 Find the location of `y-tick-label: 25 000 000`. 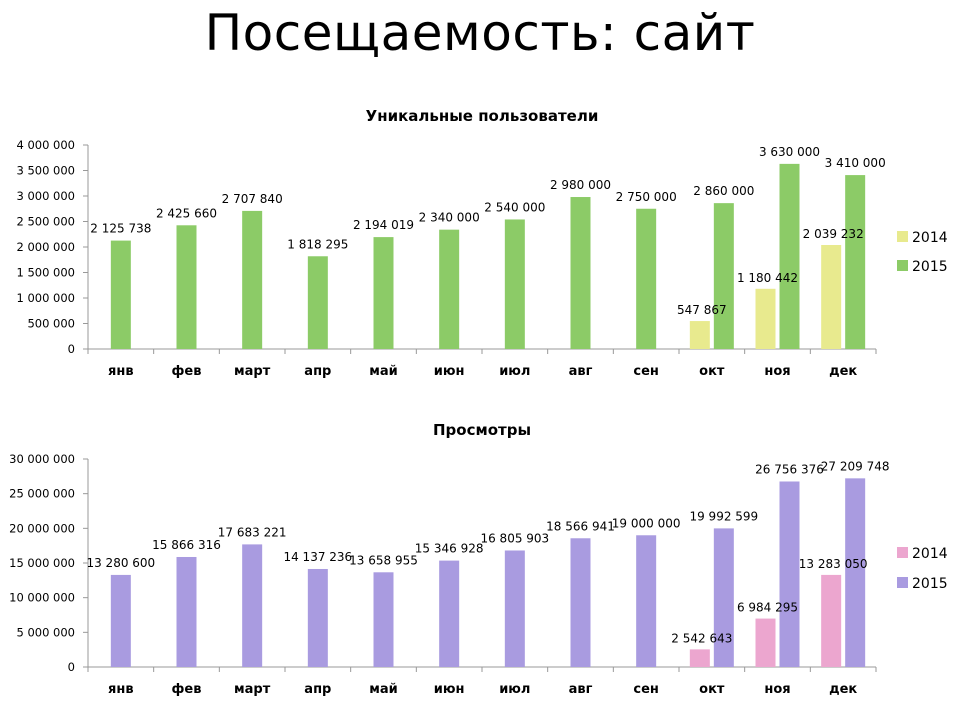

y-tick-label: 25 000 000 is located at coordinates (42, 494).